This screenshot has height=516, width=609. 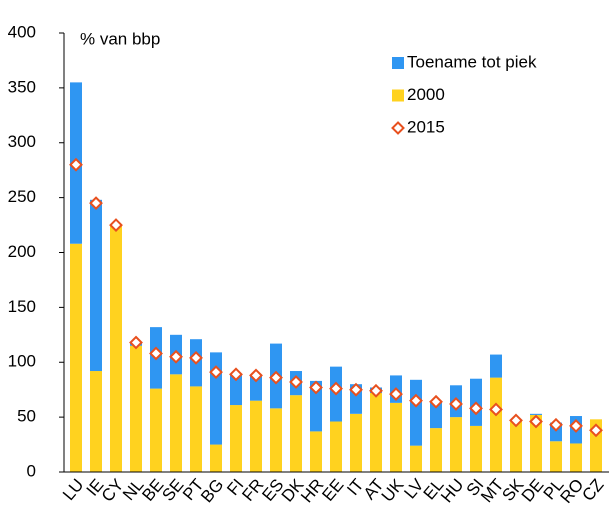 I want to click on x-tick-label: HU, so click(x=452, y=490).